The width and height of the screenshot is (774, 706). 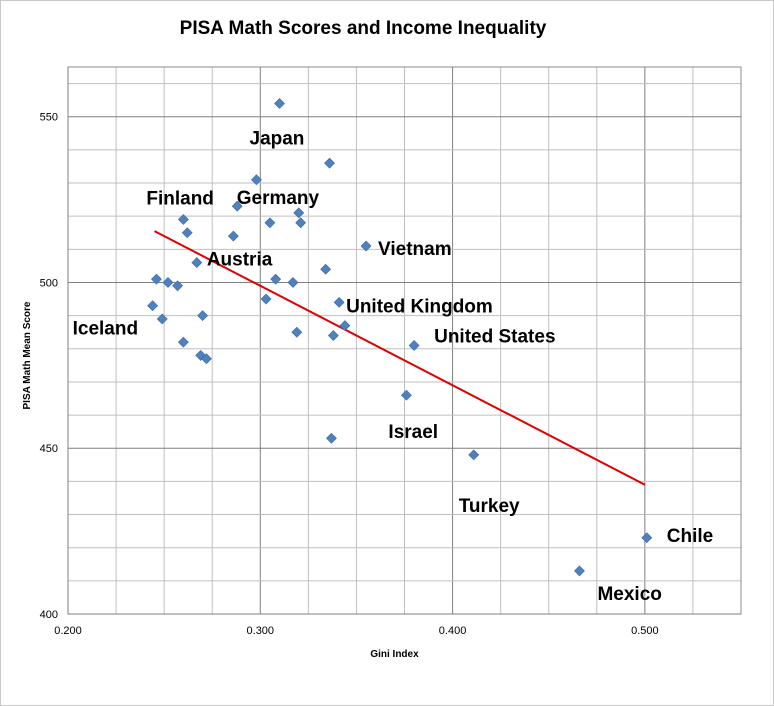 I want to click on country-annotation: Austria, so click(x=240, y=260).